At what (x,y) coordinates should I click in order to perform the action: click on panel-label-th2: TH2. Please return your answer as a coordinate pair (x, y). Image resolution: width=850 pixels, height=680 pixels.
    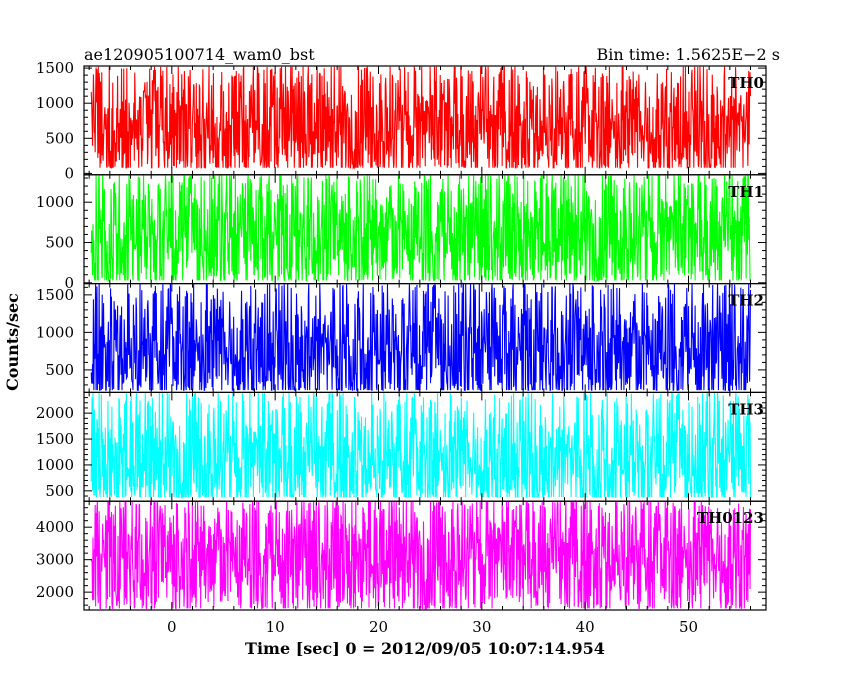
    Looking at the image, I should click on (746, 301).